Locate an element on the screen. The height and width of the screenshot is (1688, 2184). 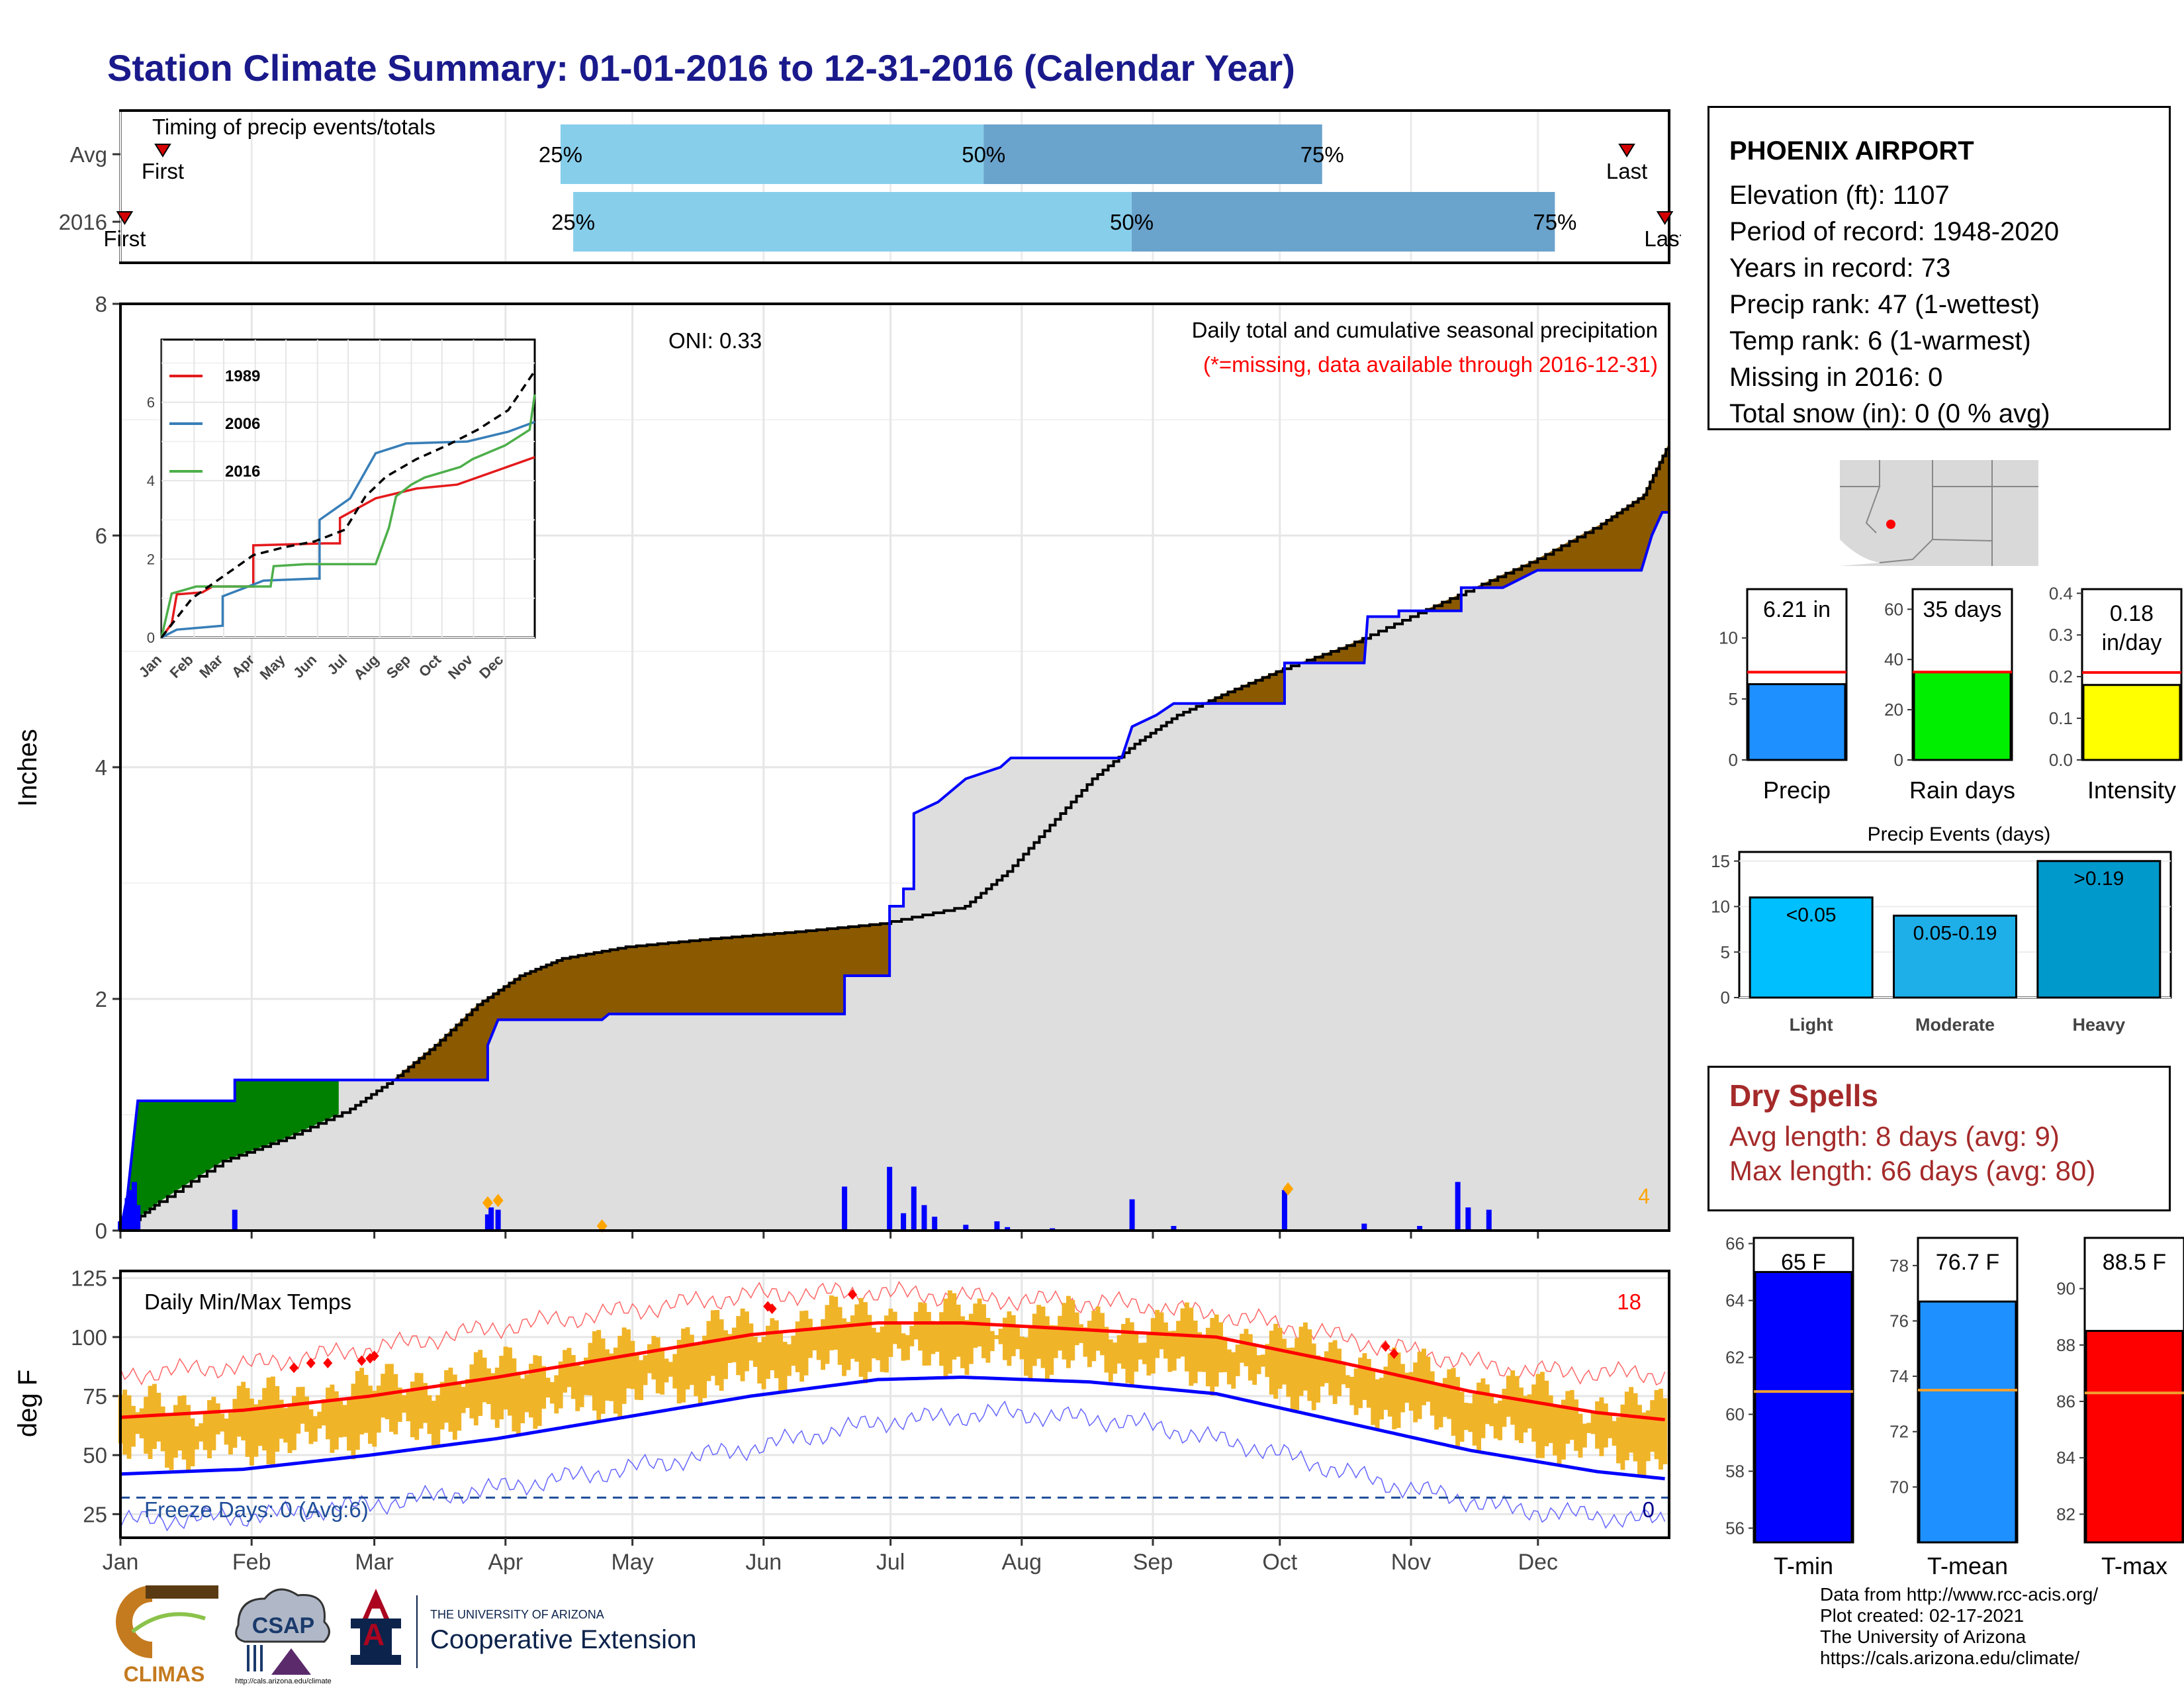
temp-summary-y-tick-label: 82 is located at coordinates (2065, 1514).